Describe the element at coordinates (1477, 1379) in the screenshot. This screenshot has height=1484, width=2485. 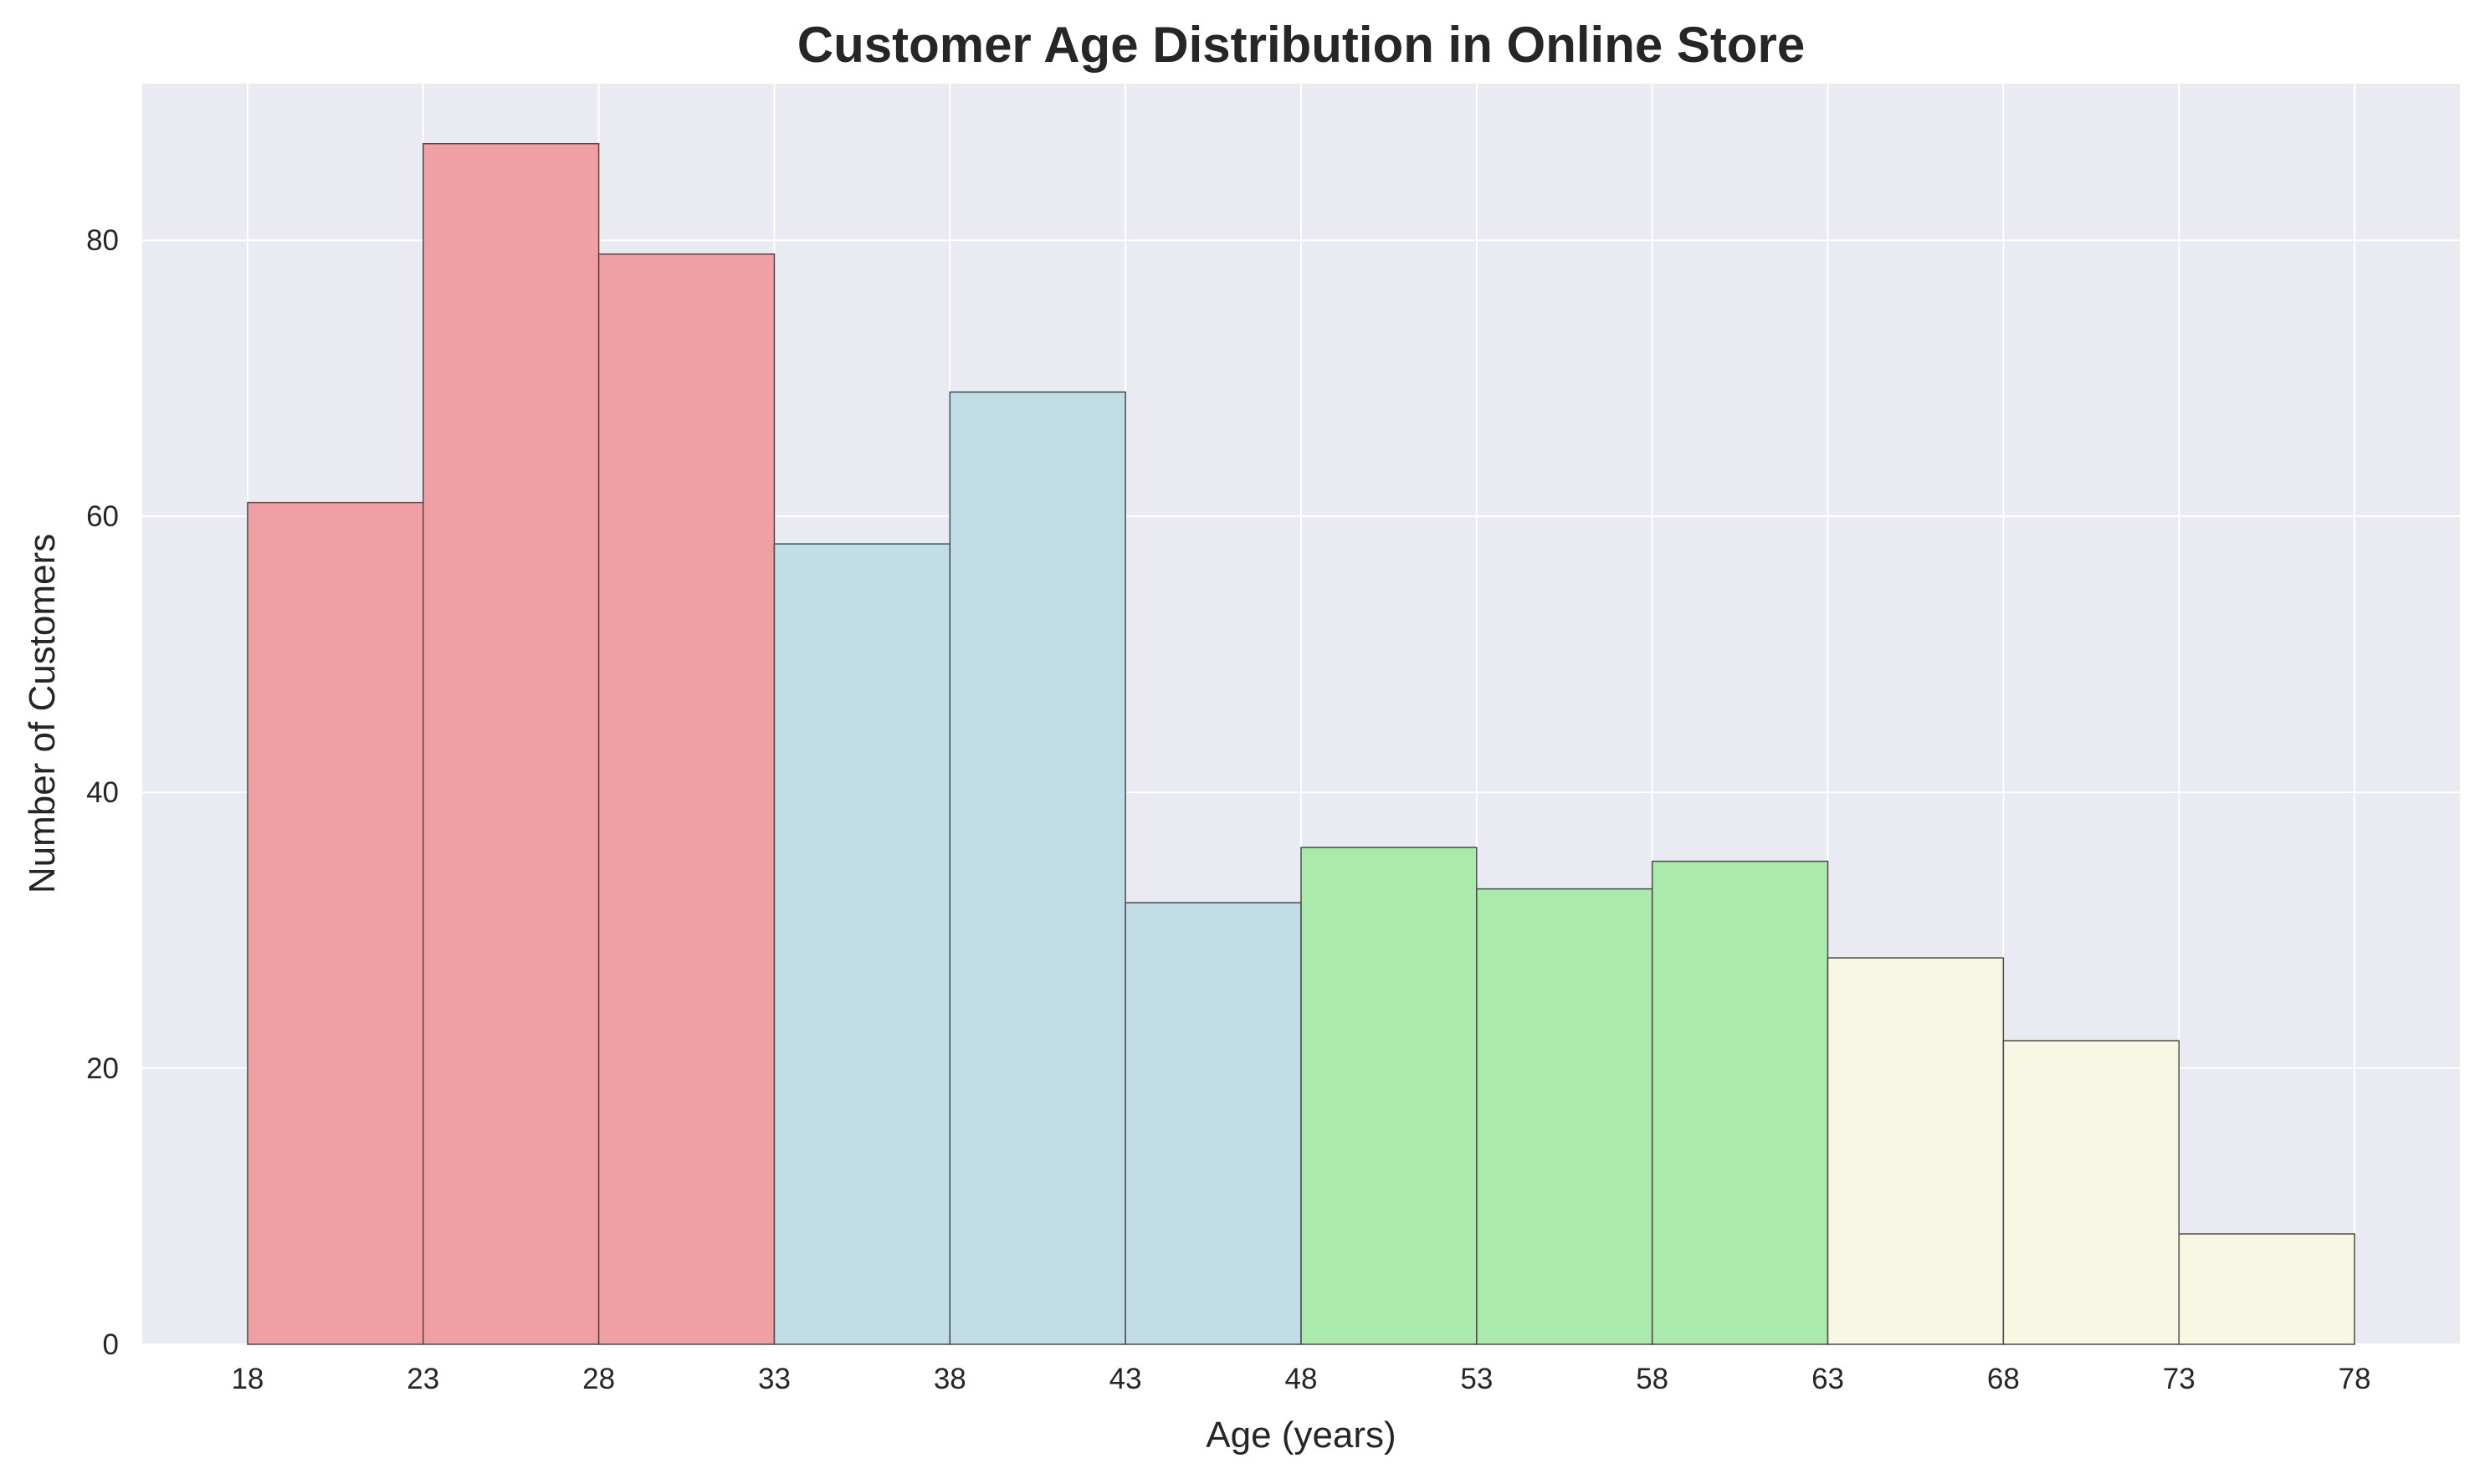
I see `x-tick-label: 53` at that location.